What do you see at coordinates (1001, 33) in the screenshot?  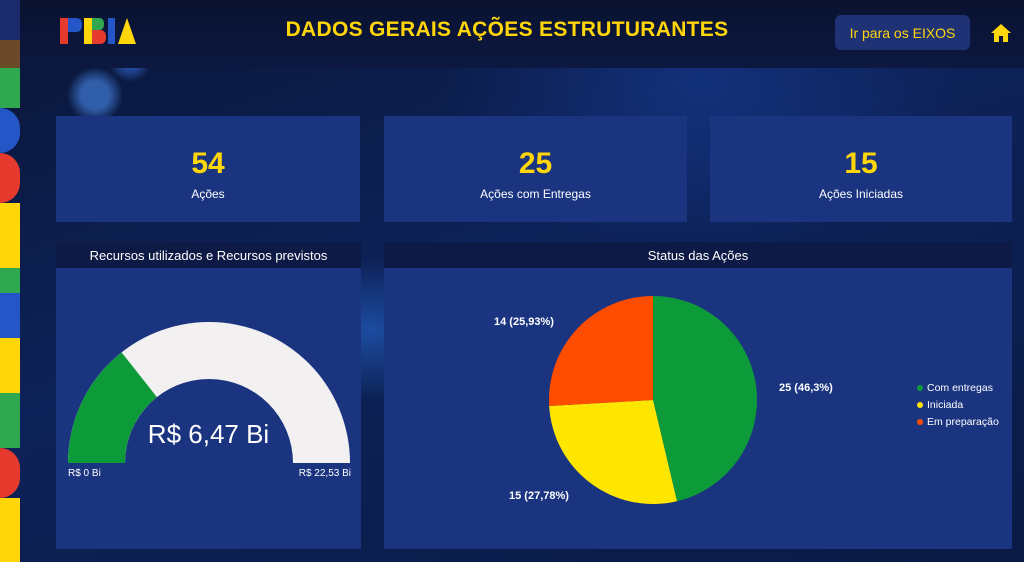 I see `home-icon` at bounding box center [1001, 33].